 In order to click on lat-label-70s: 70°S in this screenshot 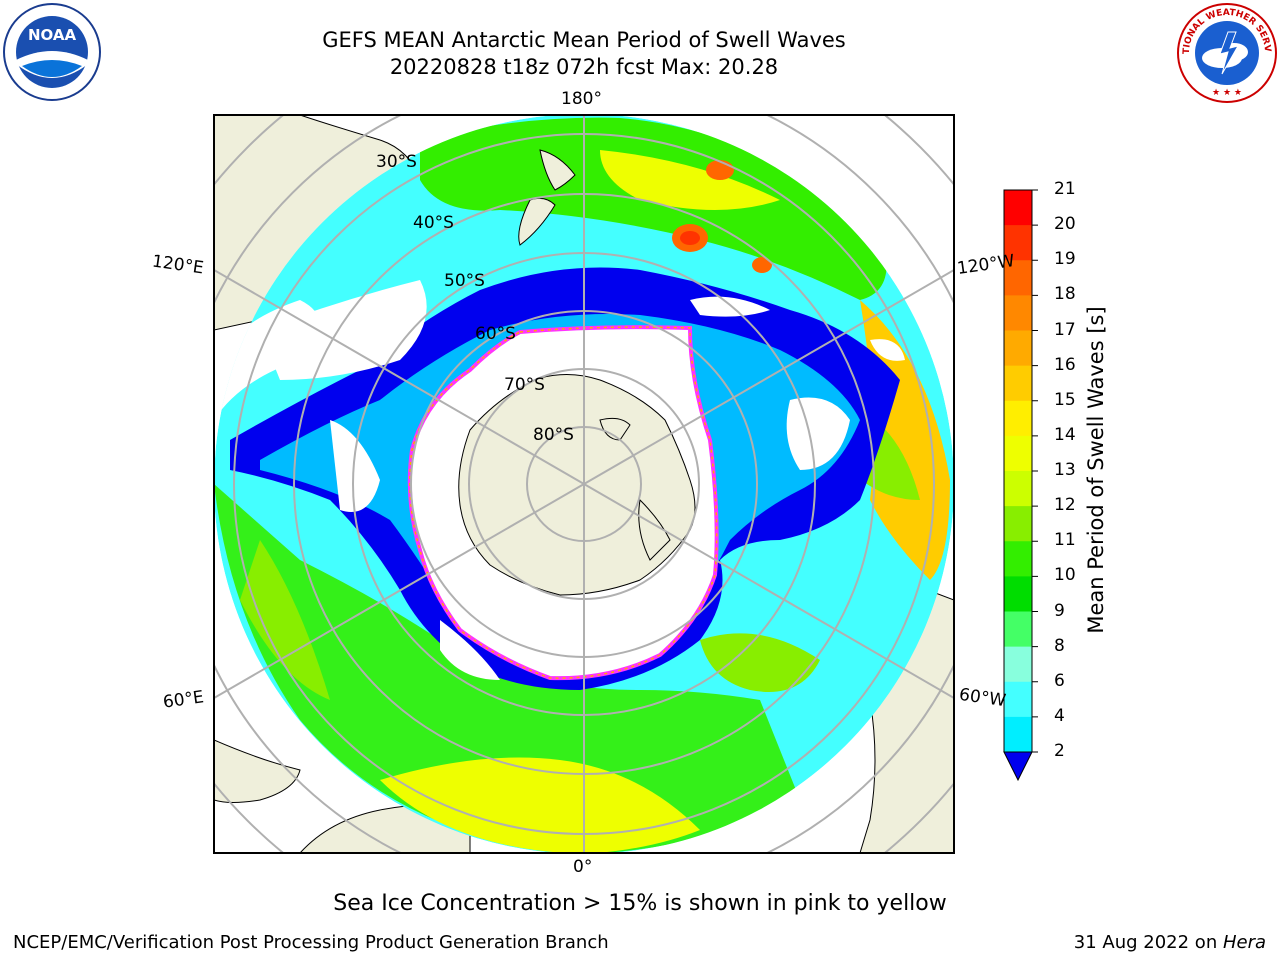, I will do `click(524, 385)`.